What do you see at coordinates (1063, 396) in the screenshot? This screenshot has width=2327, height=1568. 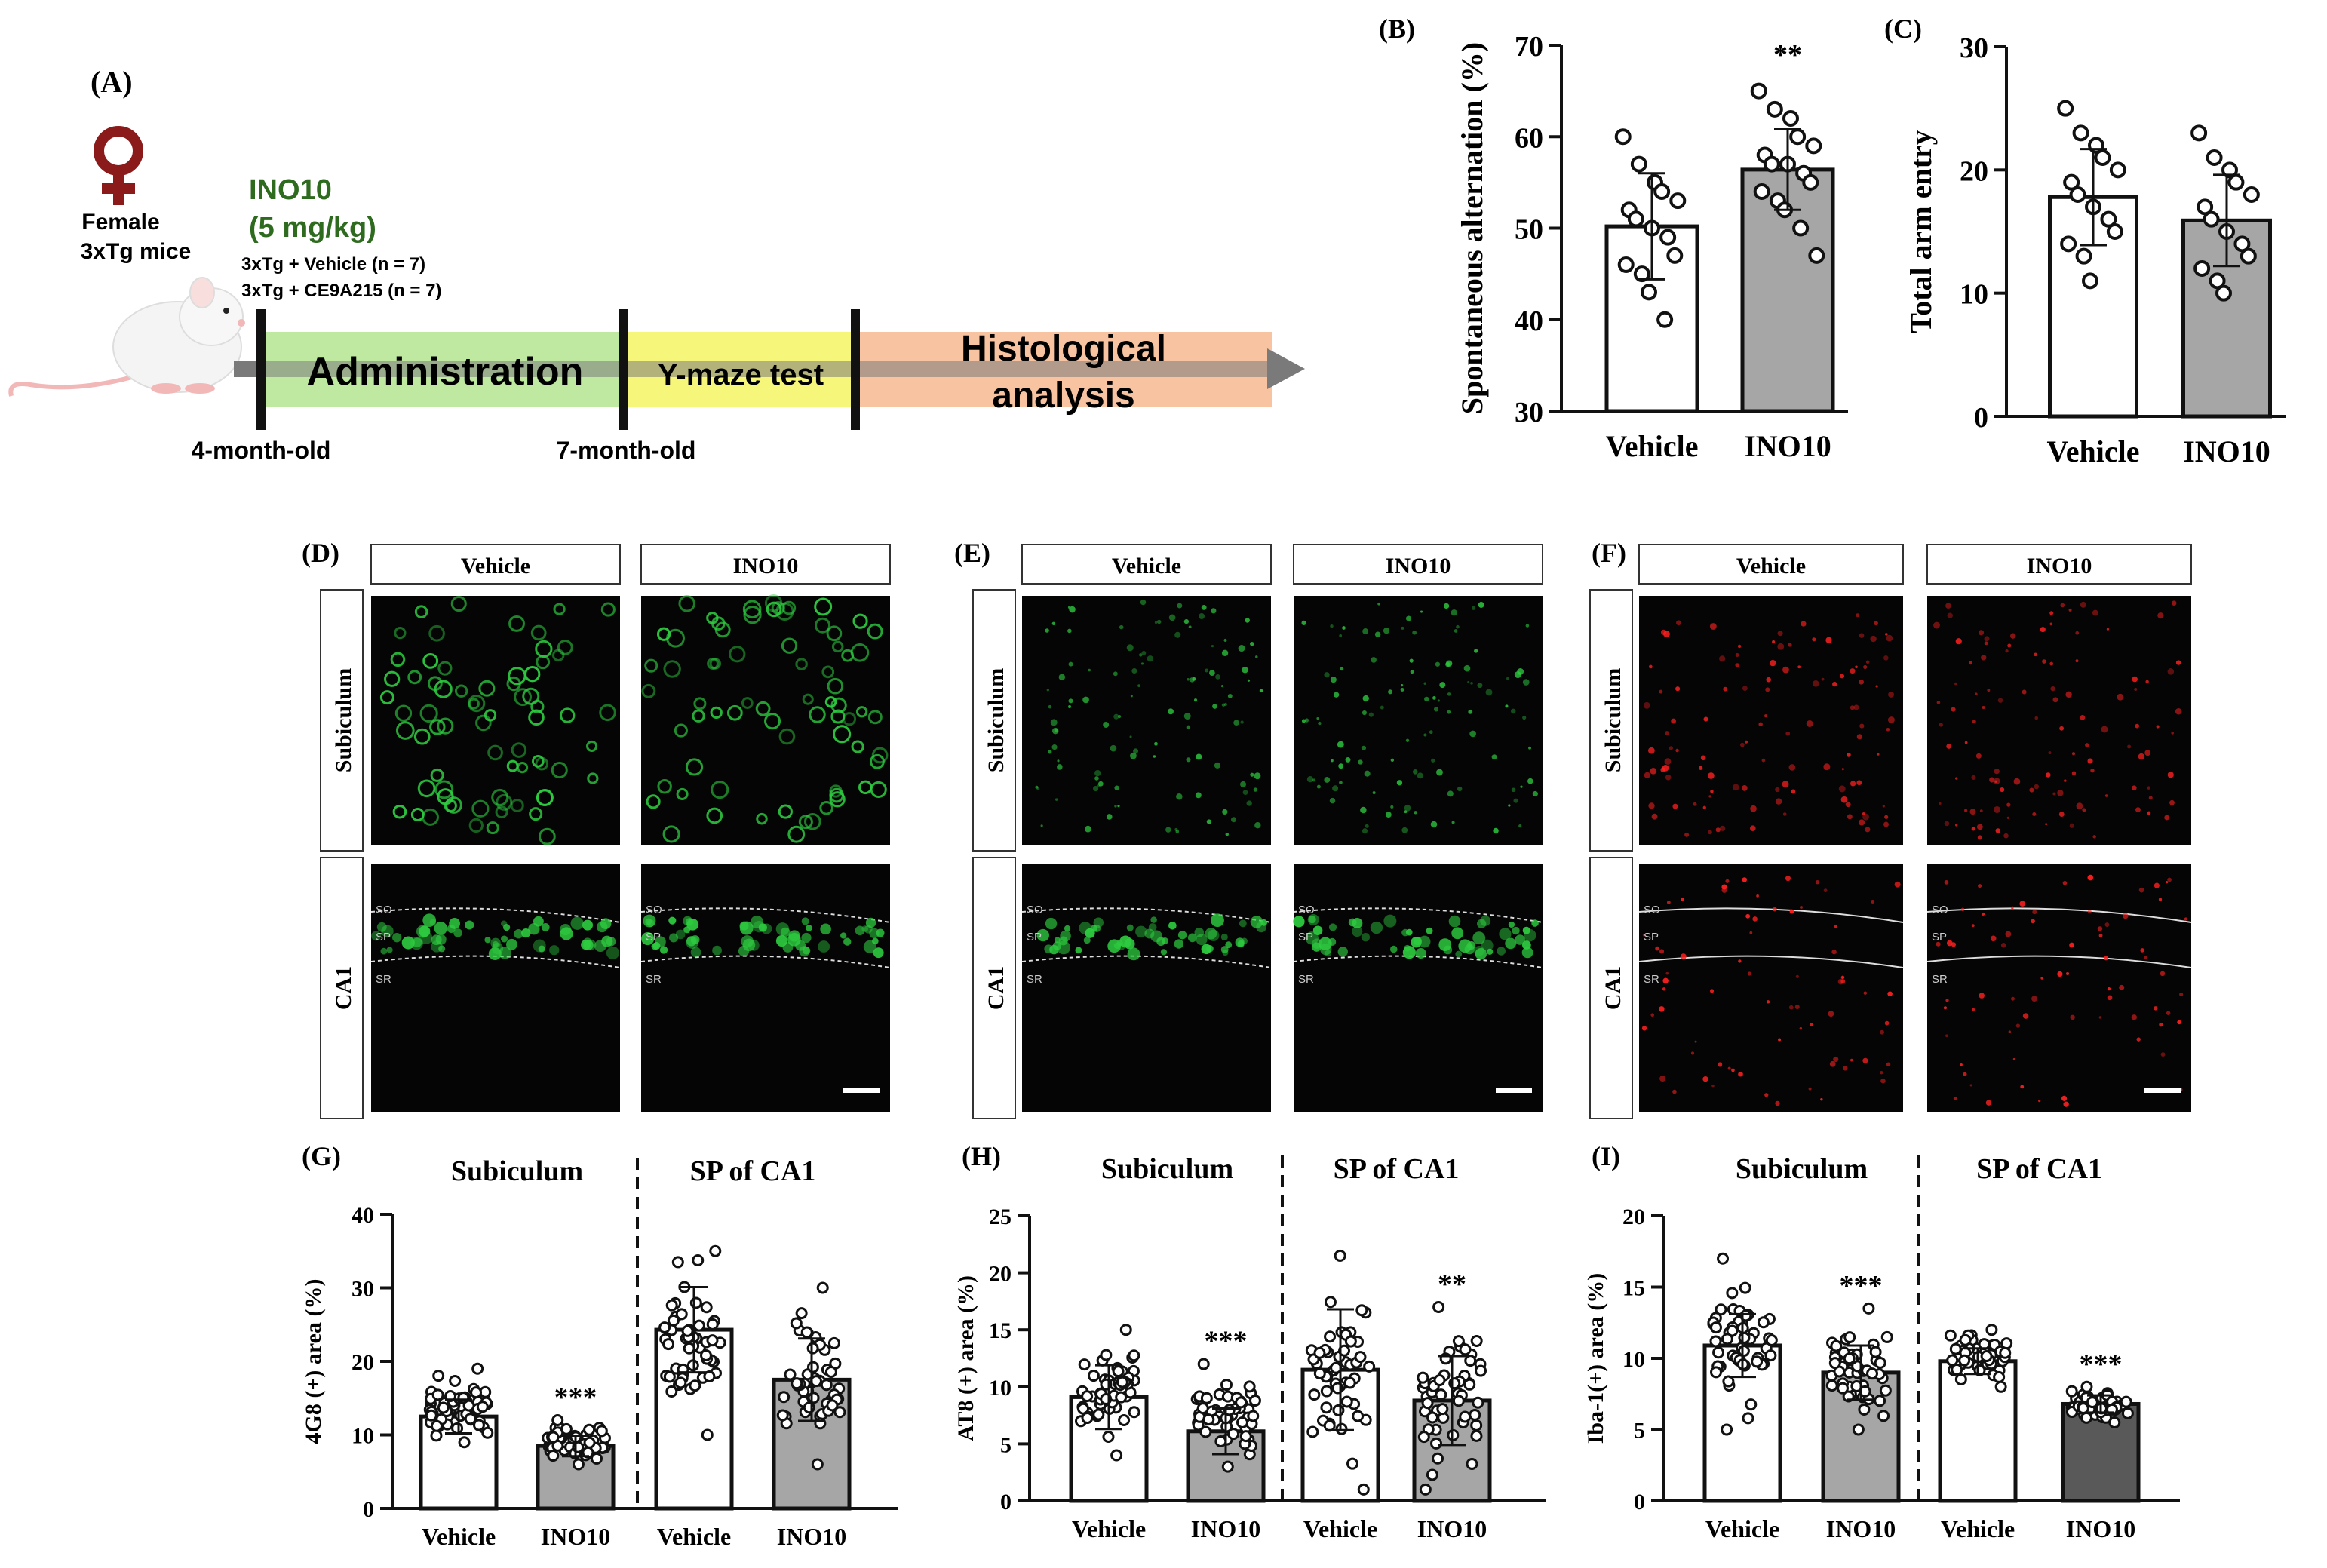 I see `stage-histology-line2: analysis` at bounding box center [1063, 396].